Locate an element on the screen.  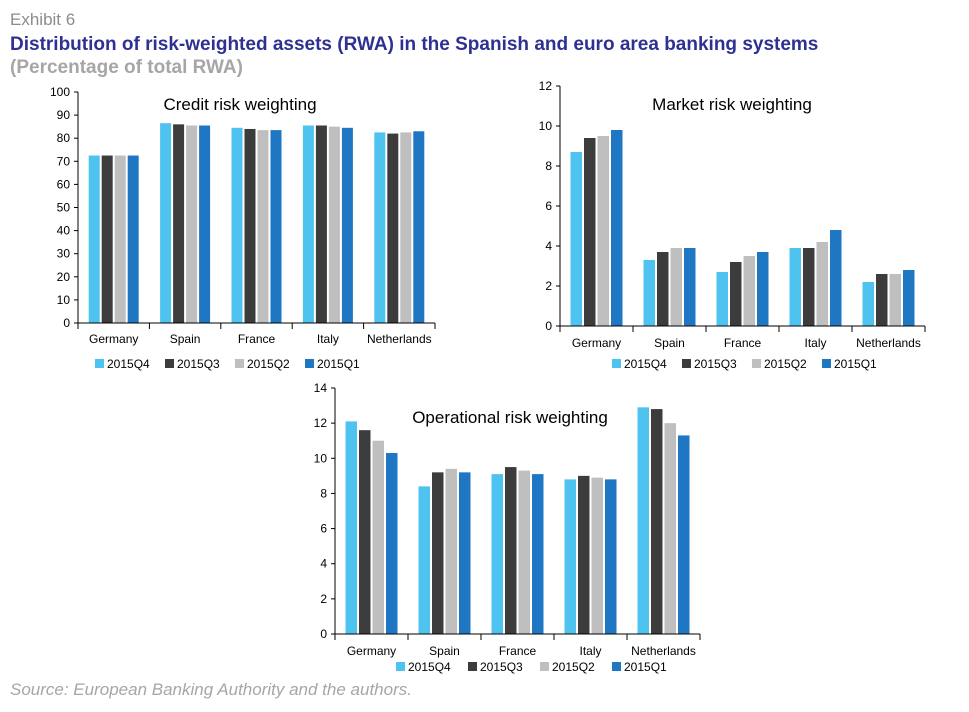
operational-chart-title: Operational risk weighting is located at coordinates (510, 417).